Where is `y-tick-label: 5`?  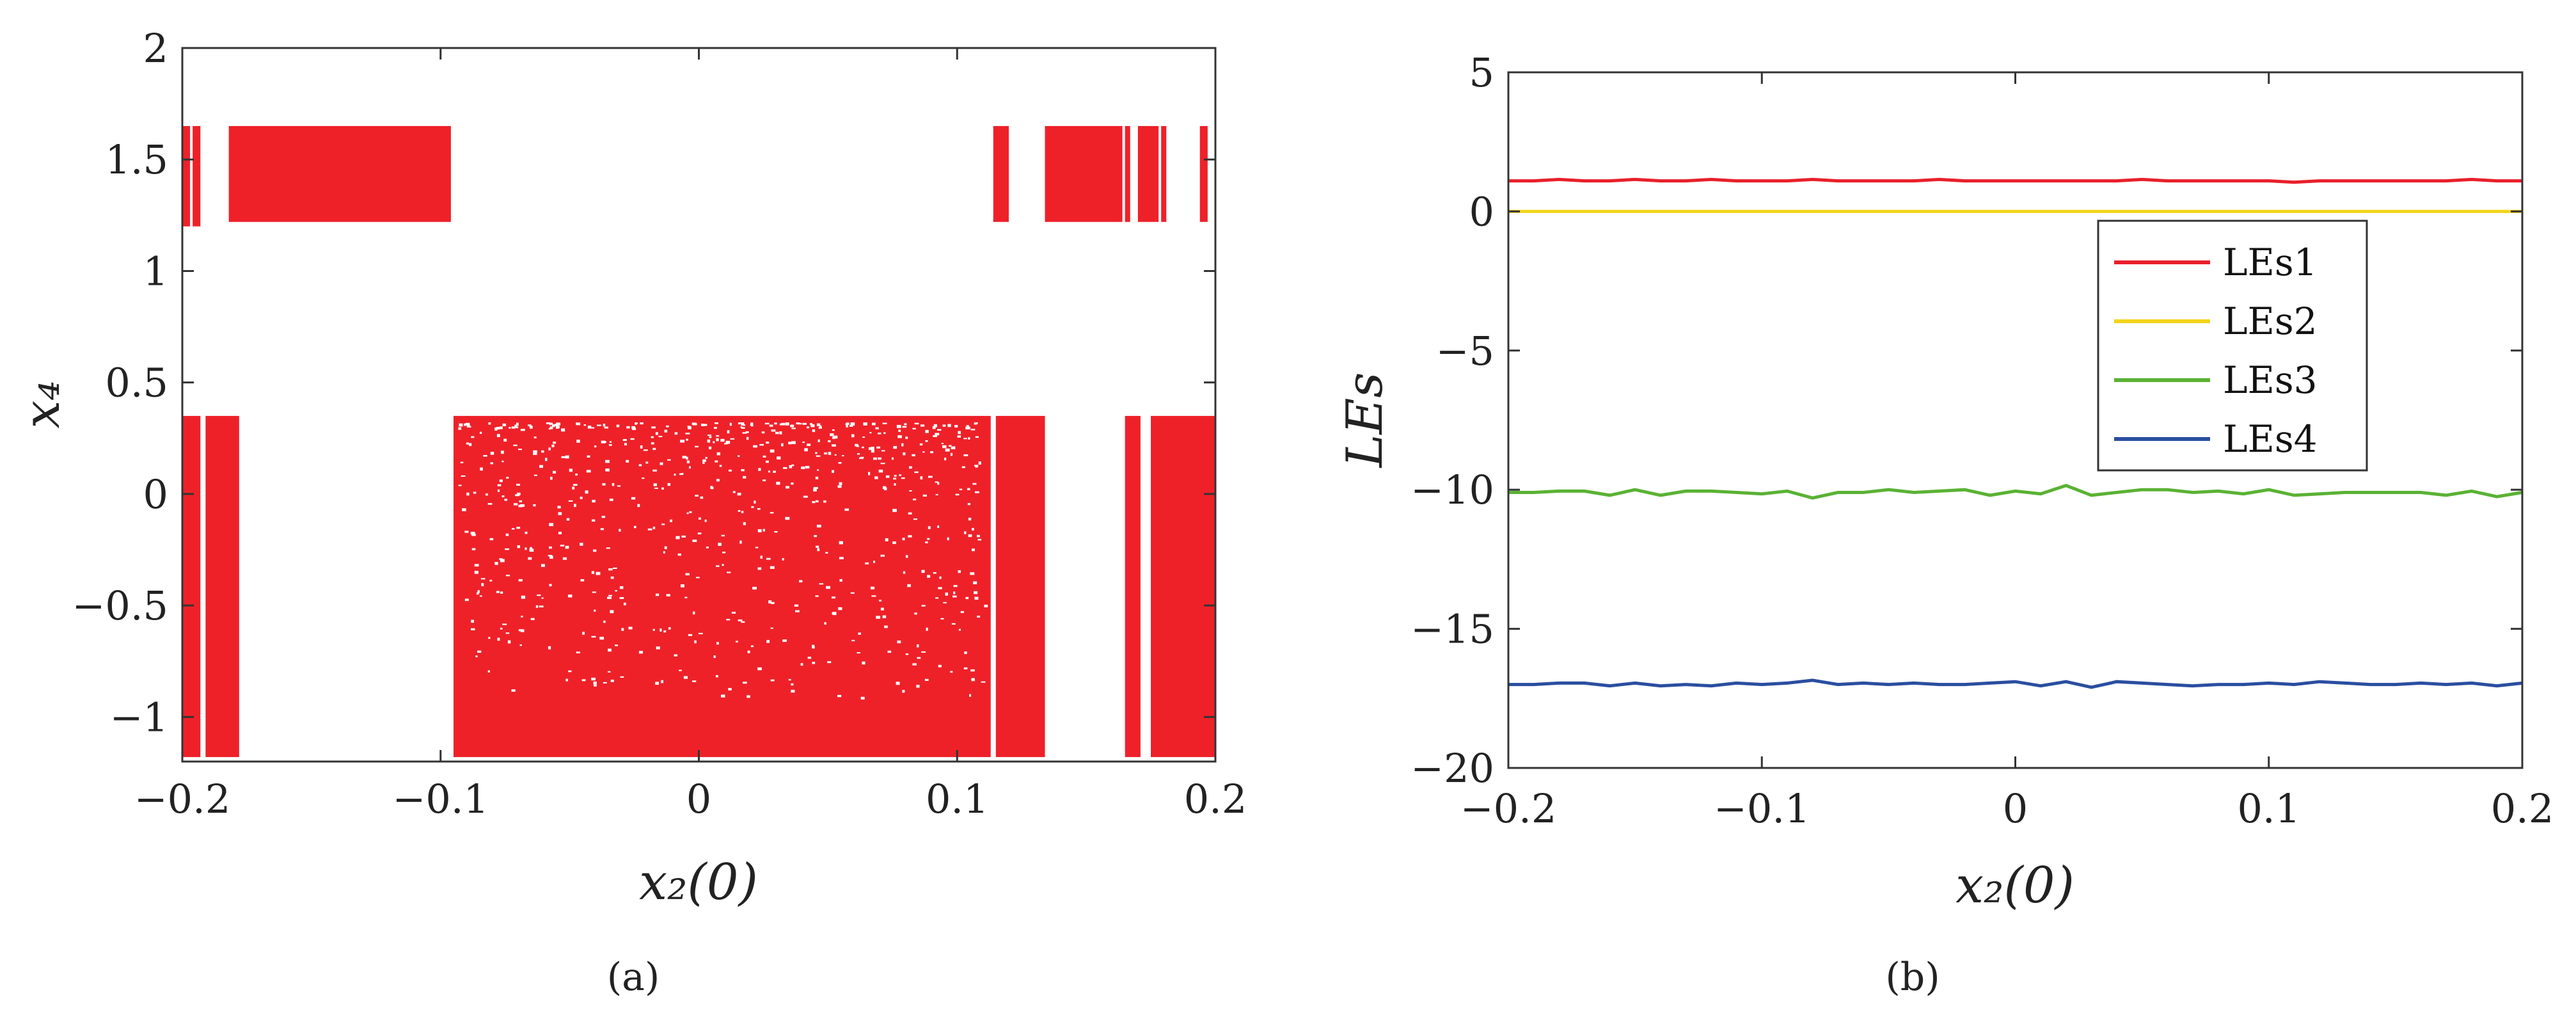 y-tick-label: 5 is located at coordinates (1481, 72).